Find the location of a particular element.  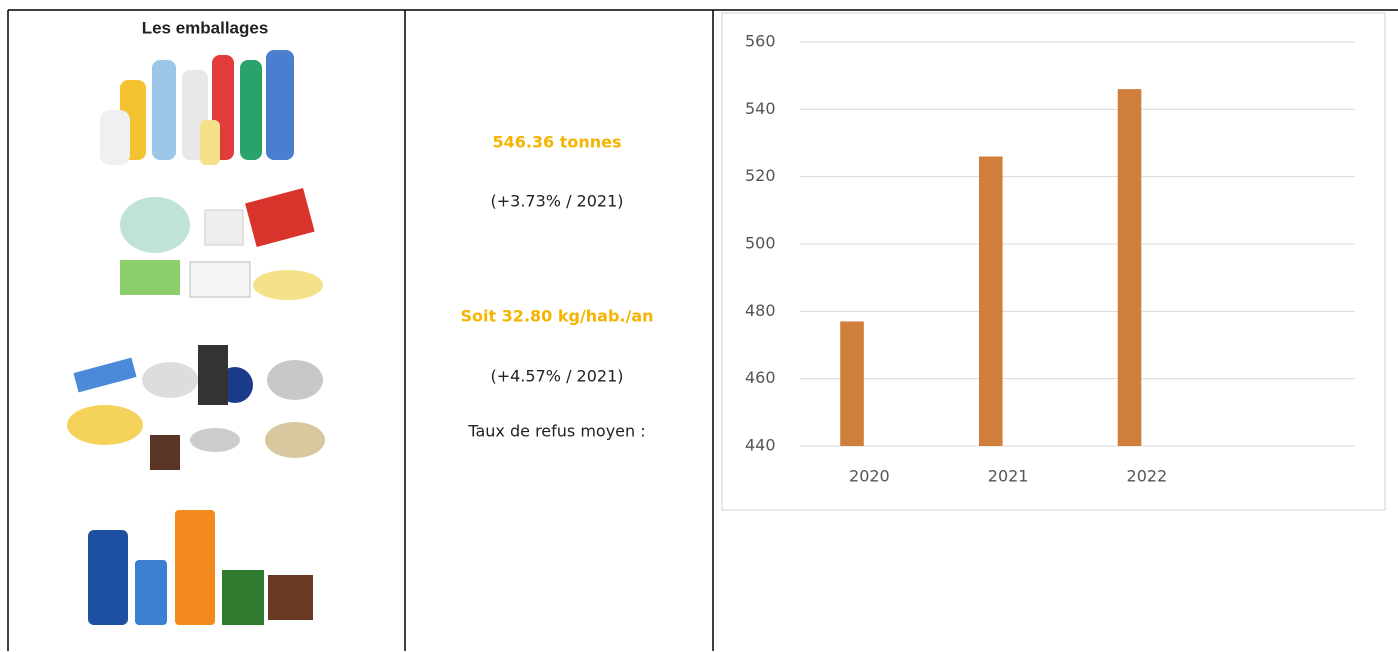

cell-text: Taux de refus moyen : is located at coordinates (556, 431).